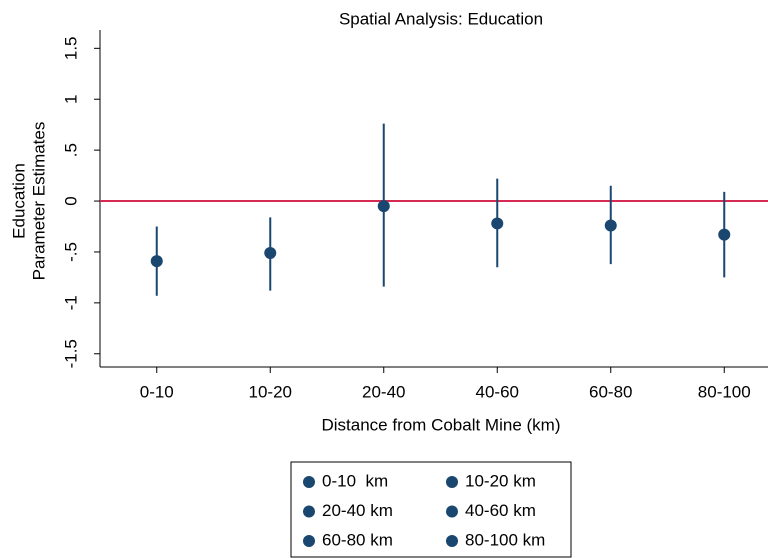  I want to click on legend-label: 0-10 km, so click(355, 480).